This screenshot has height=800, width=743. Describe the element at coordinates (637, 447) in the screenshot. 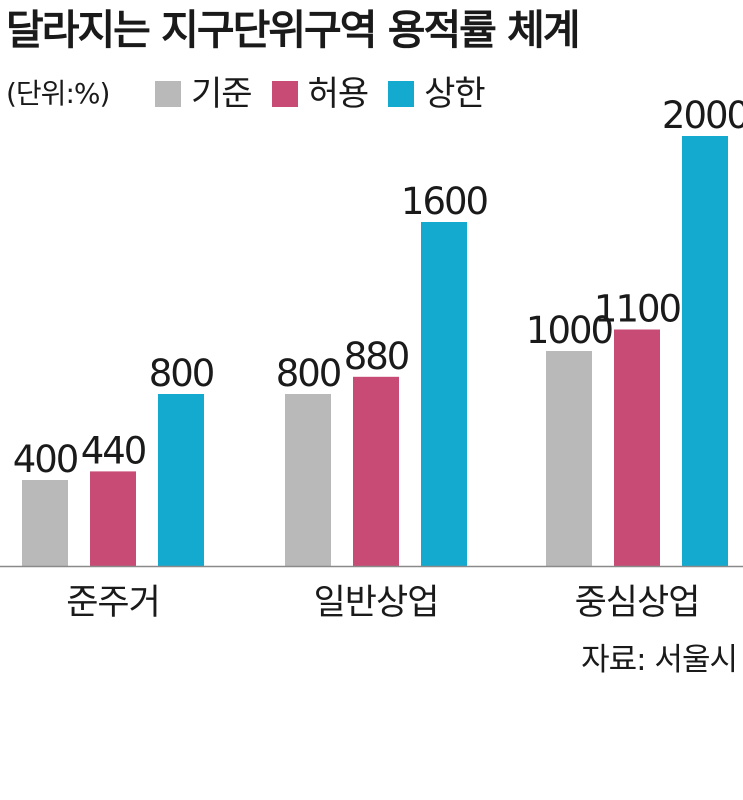

I see `bar-중심상업-허용` at that location.